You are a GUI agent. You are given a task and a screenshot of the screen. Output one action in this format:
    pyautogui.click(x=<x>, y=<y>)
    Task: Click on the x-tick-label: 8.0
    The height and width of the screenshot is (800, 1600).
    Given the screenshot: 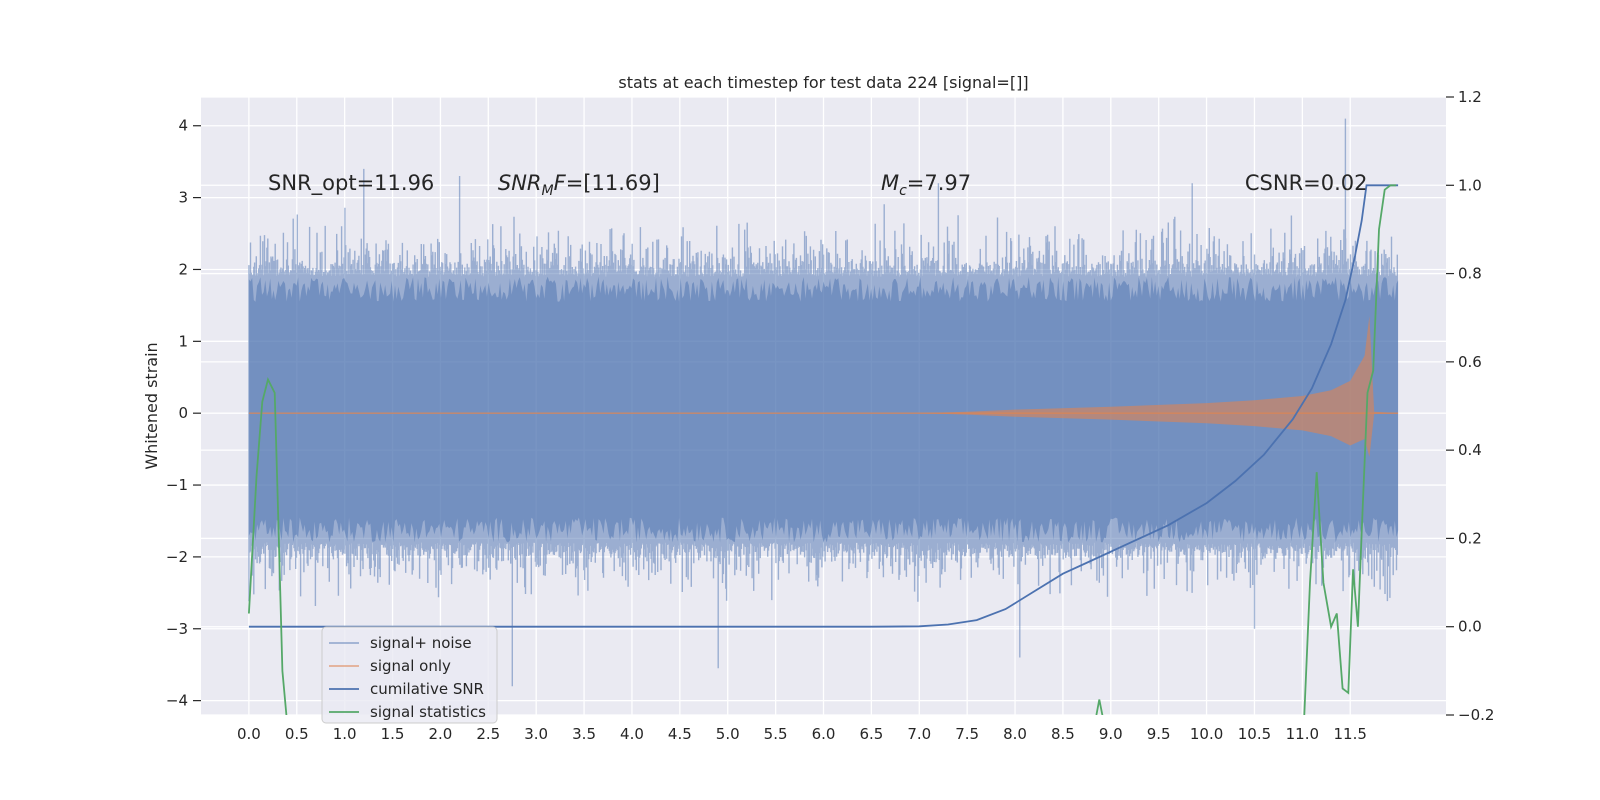 What is the action you would take?
    pyautogui.click(x=1015, y=734)
    